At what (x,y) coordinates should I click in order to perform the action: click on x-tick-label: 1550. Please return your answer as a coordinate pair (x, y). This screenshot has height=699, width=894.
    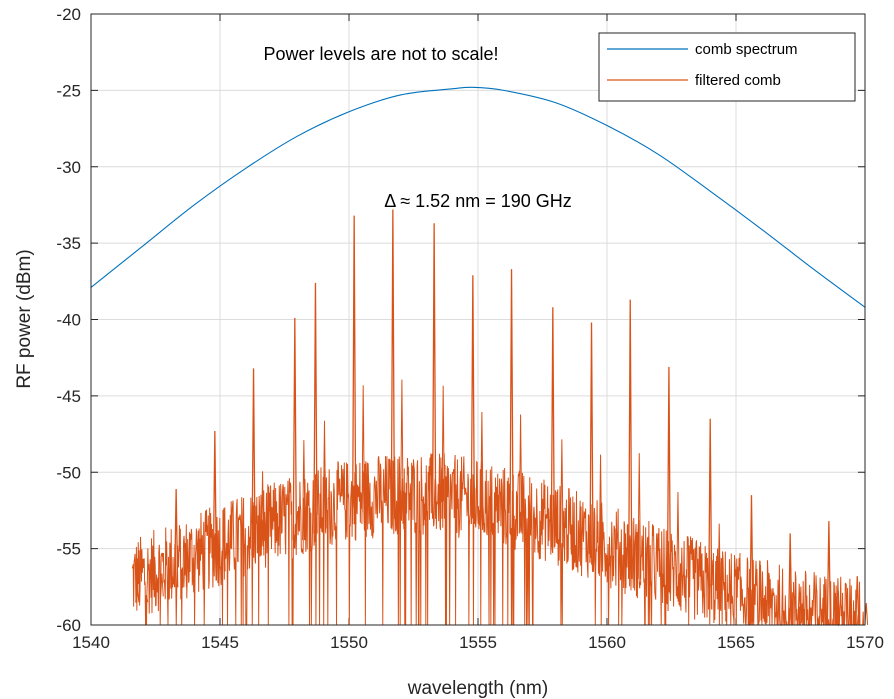
    Looking at the image, I should click on (349, 642).